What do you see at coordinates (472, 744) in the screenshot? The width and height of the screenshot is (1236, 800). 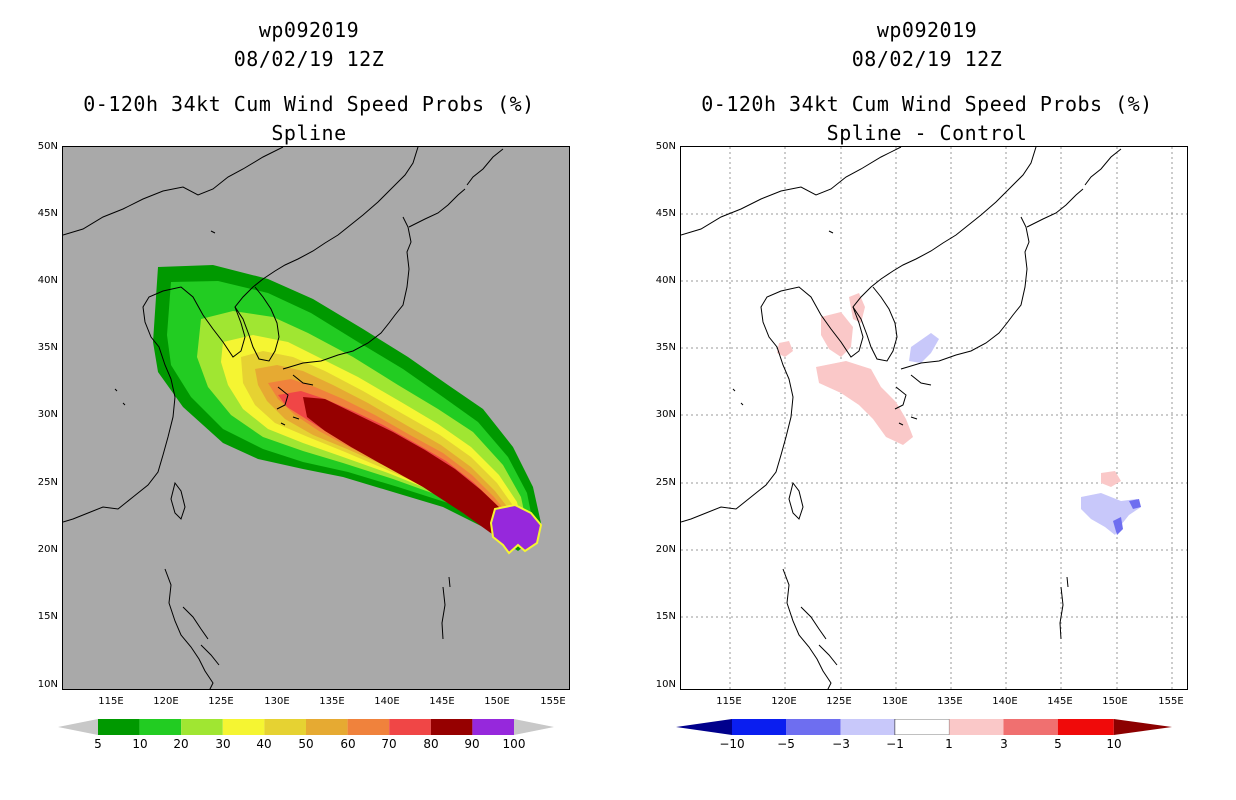 I see `colorbar-label: 90` at bounding box center [472, 744].